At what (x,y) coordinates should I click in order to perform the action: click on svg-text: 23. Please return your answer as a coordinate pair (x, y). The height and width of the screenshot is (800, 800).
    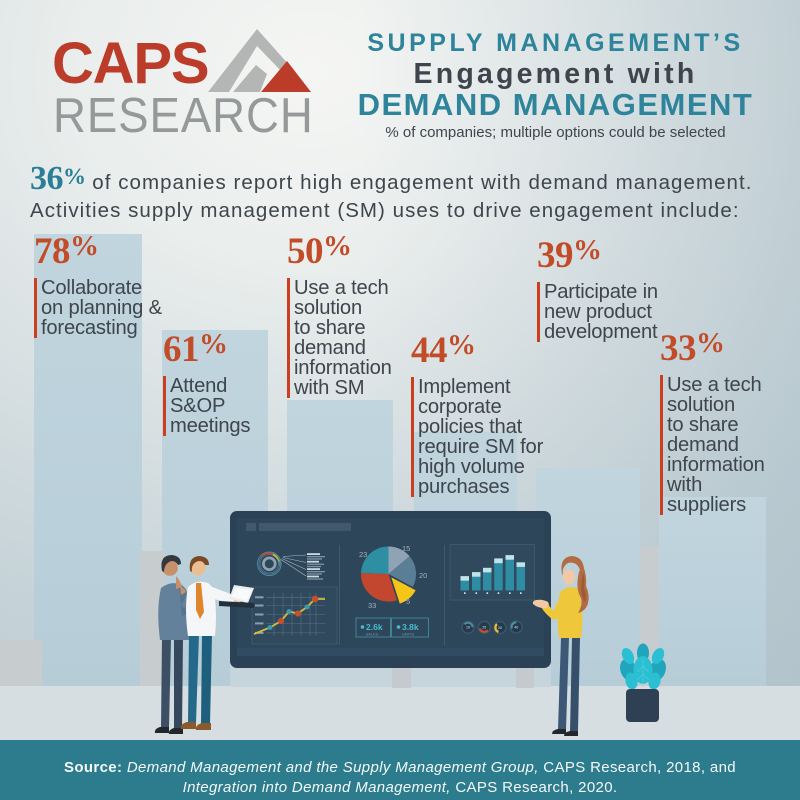
    Looking at the image, I should click on (363, 554).